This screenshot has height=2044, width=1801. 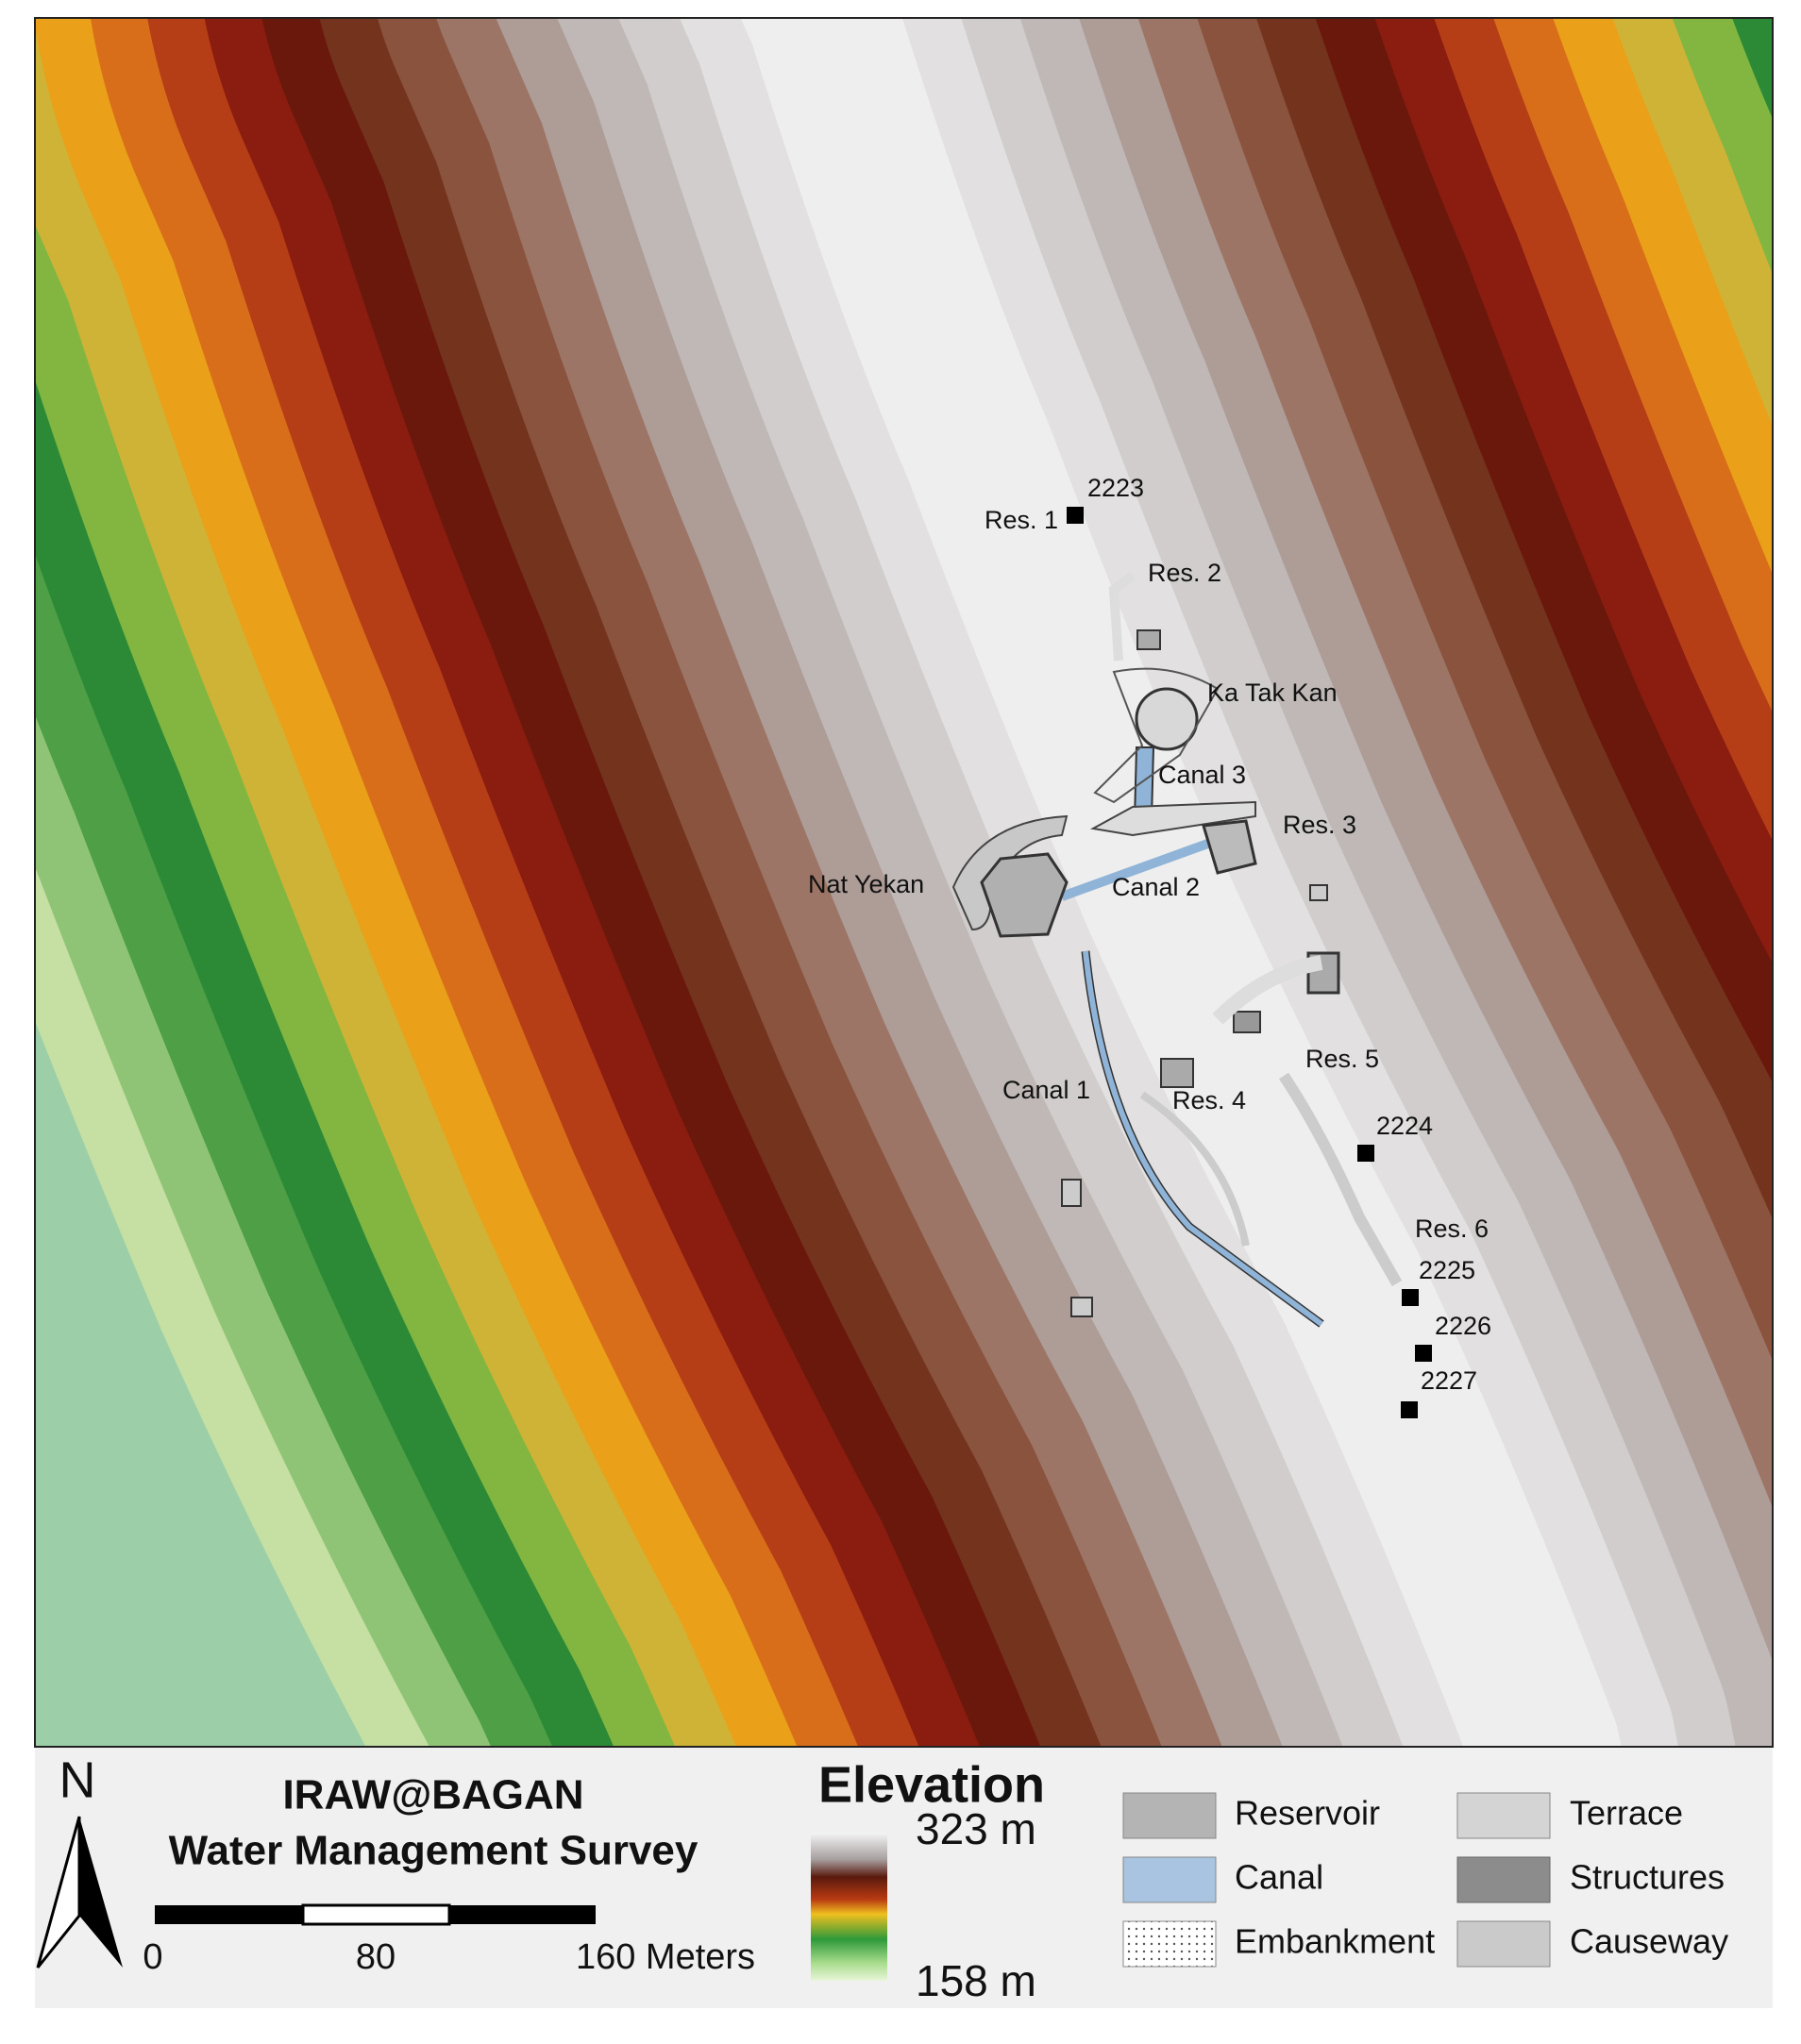 I want to click on swatch-structures, so click(x=1503, y=1879).